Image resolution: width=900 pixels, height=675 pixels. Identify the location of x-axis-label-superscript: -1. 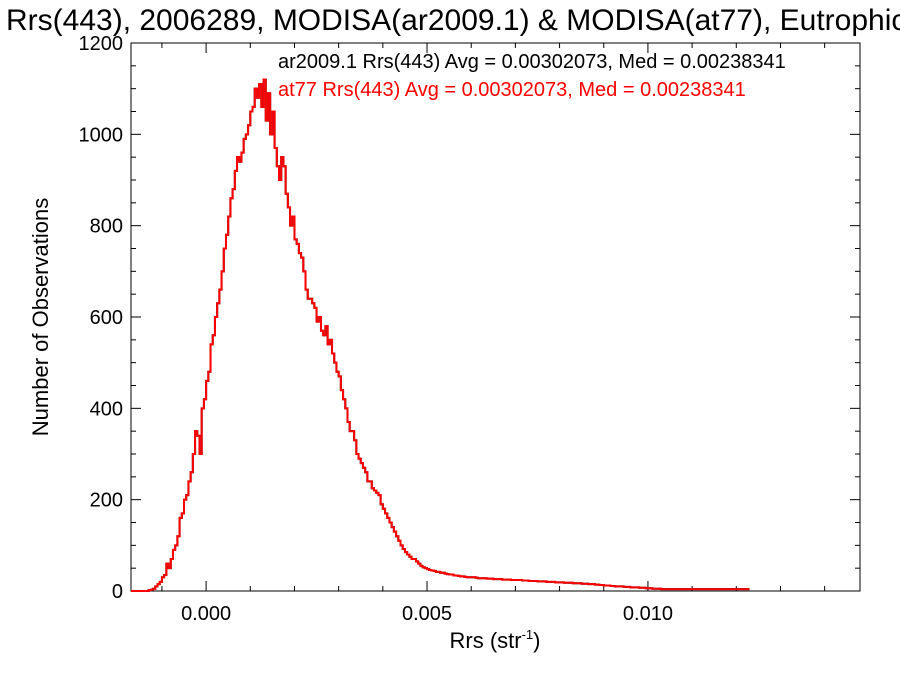
(528, 634).